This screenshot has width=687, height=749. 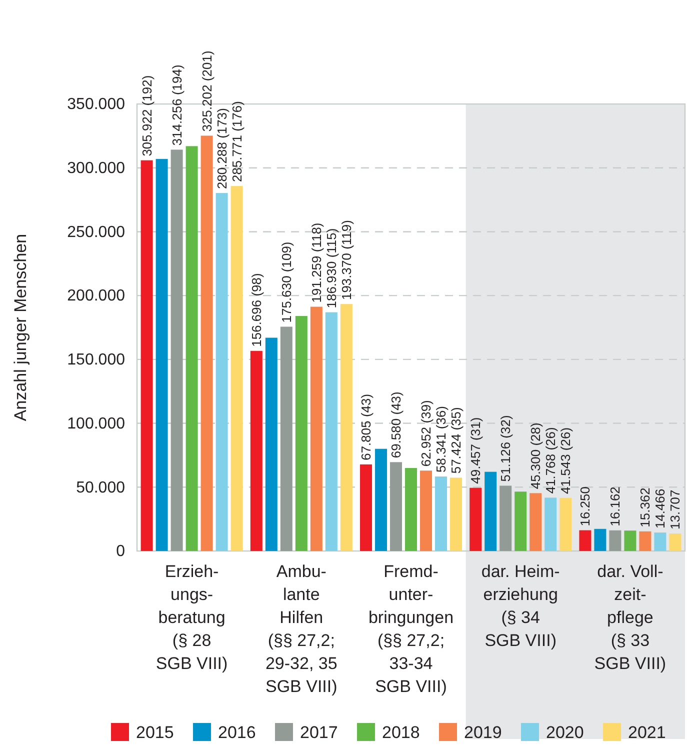 What do you see at coordinates (476, 450) in the screenshot?
I see `data-label: 49.457 (31)` at bounding box center [476, 450].